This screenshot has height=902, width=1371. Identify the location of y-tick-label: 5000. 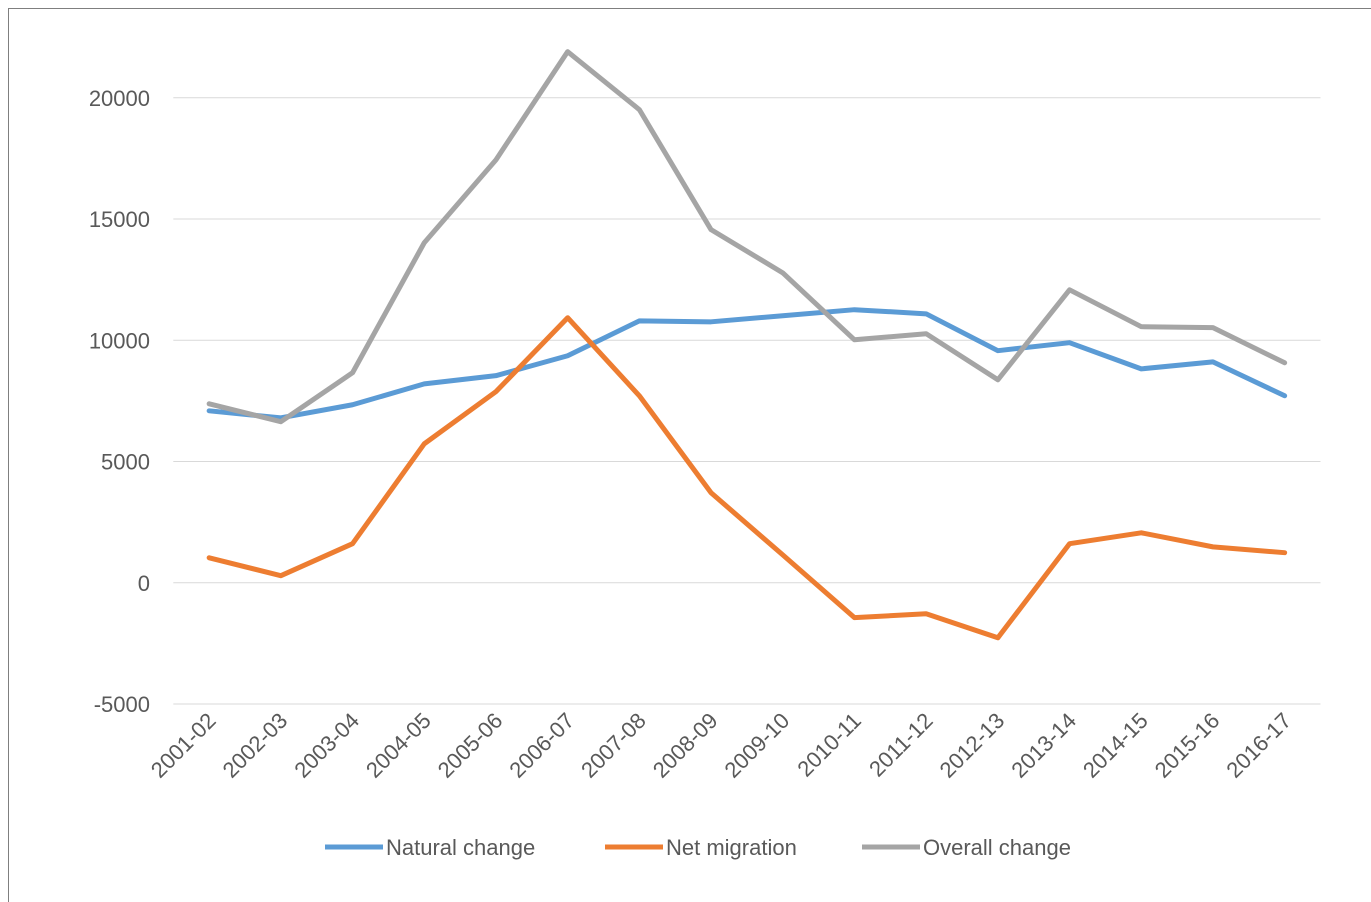
(125, 462).